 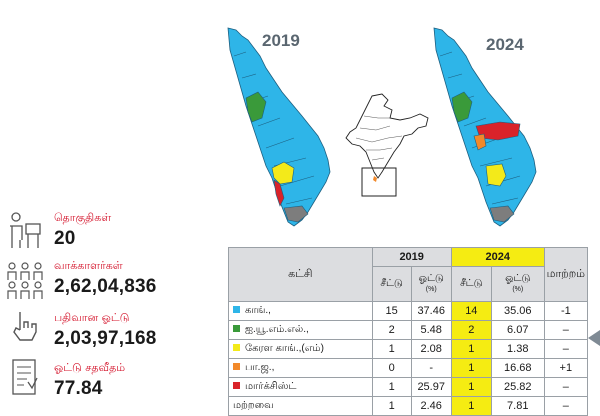 What do you see at coordinates (471, 284) in the screenshot?
I see `seats-2024-header: சீட்டு` at bounding box center [471, 284].